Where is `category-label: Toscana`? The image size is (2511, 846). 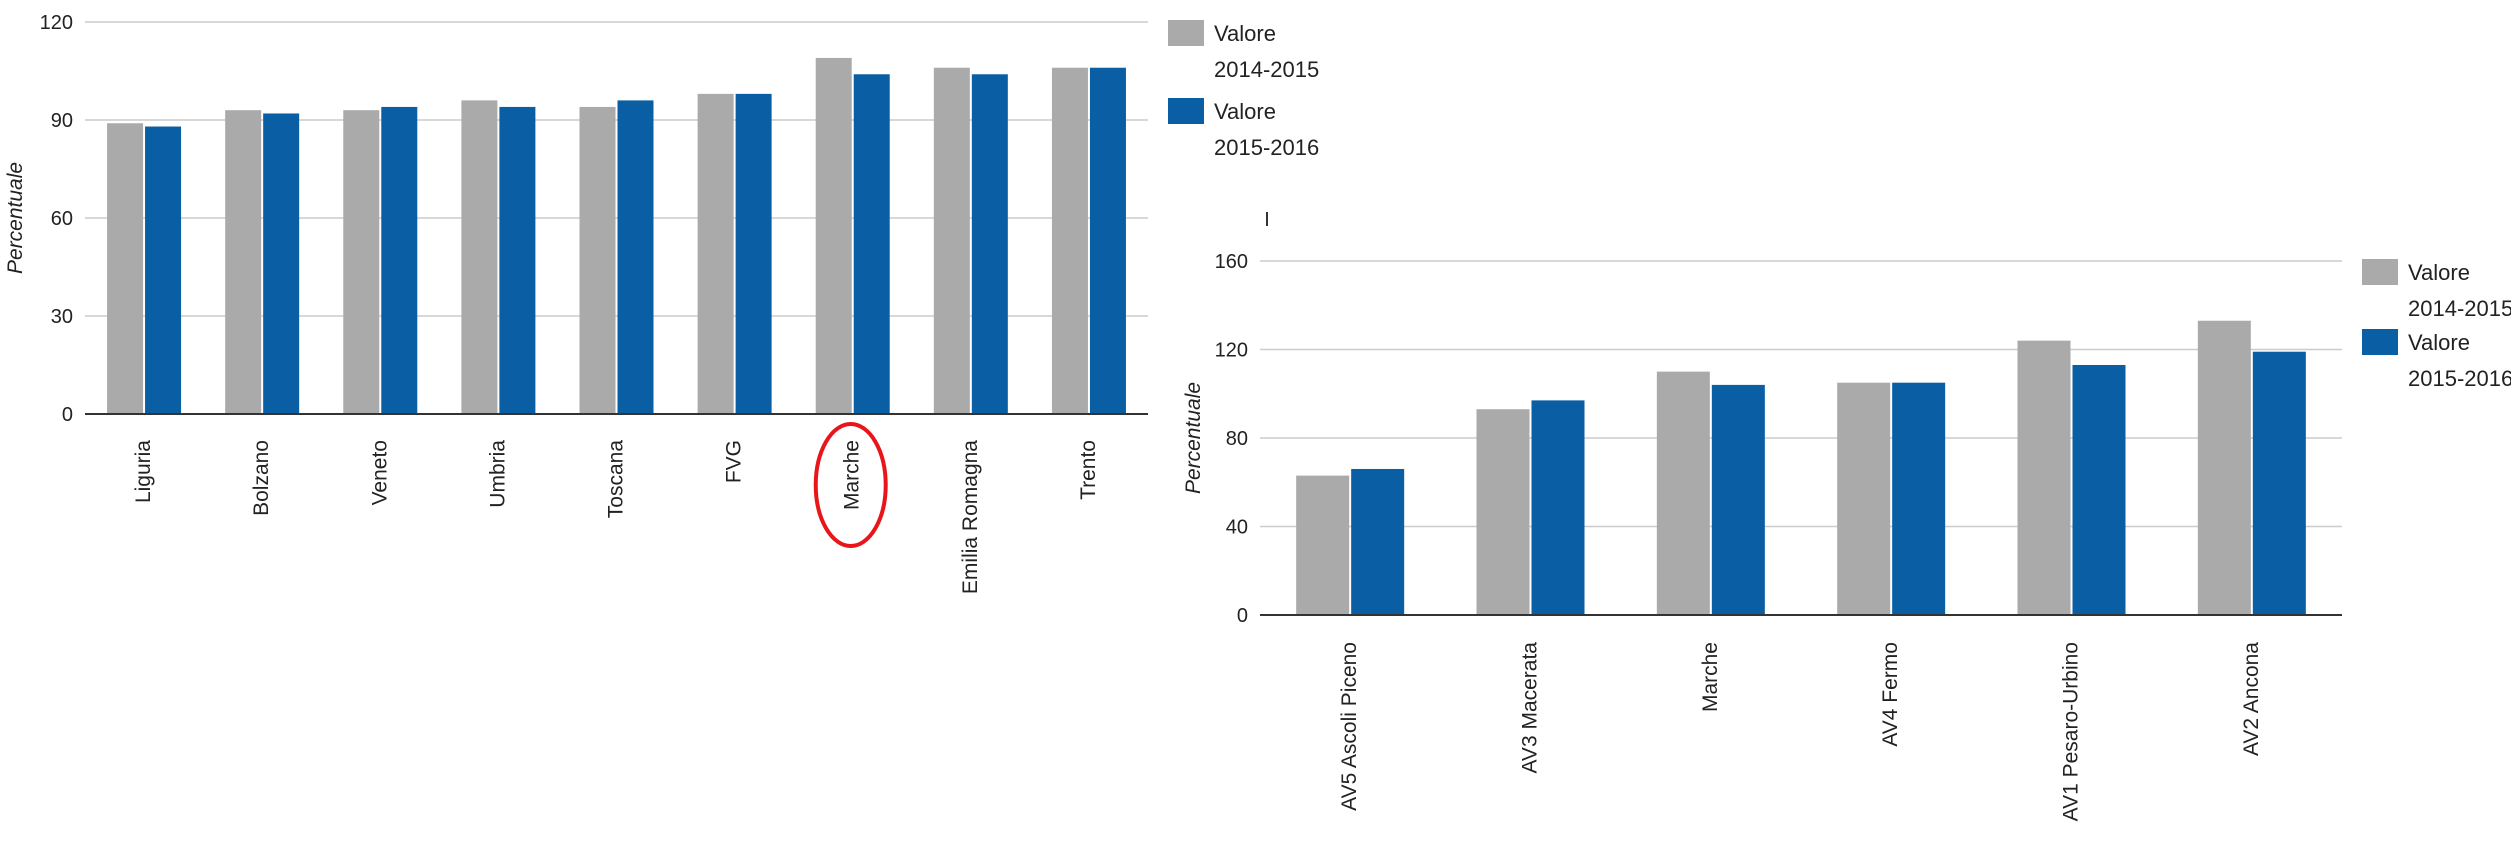 category-label: Toscana is located at coordinates (616, 479).